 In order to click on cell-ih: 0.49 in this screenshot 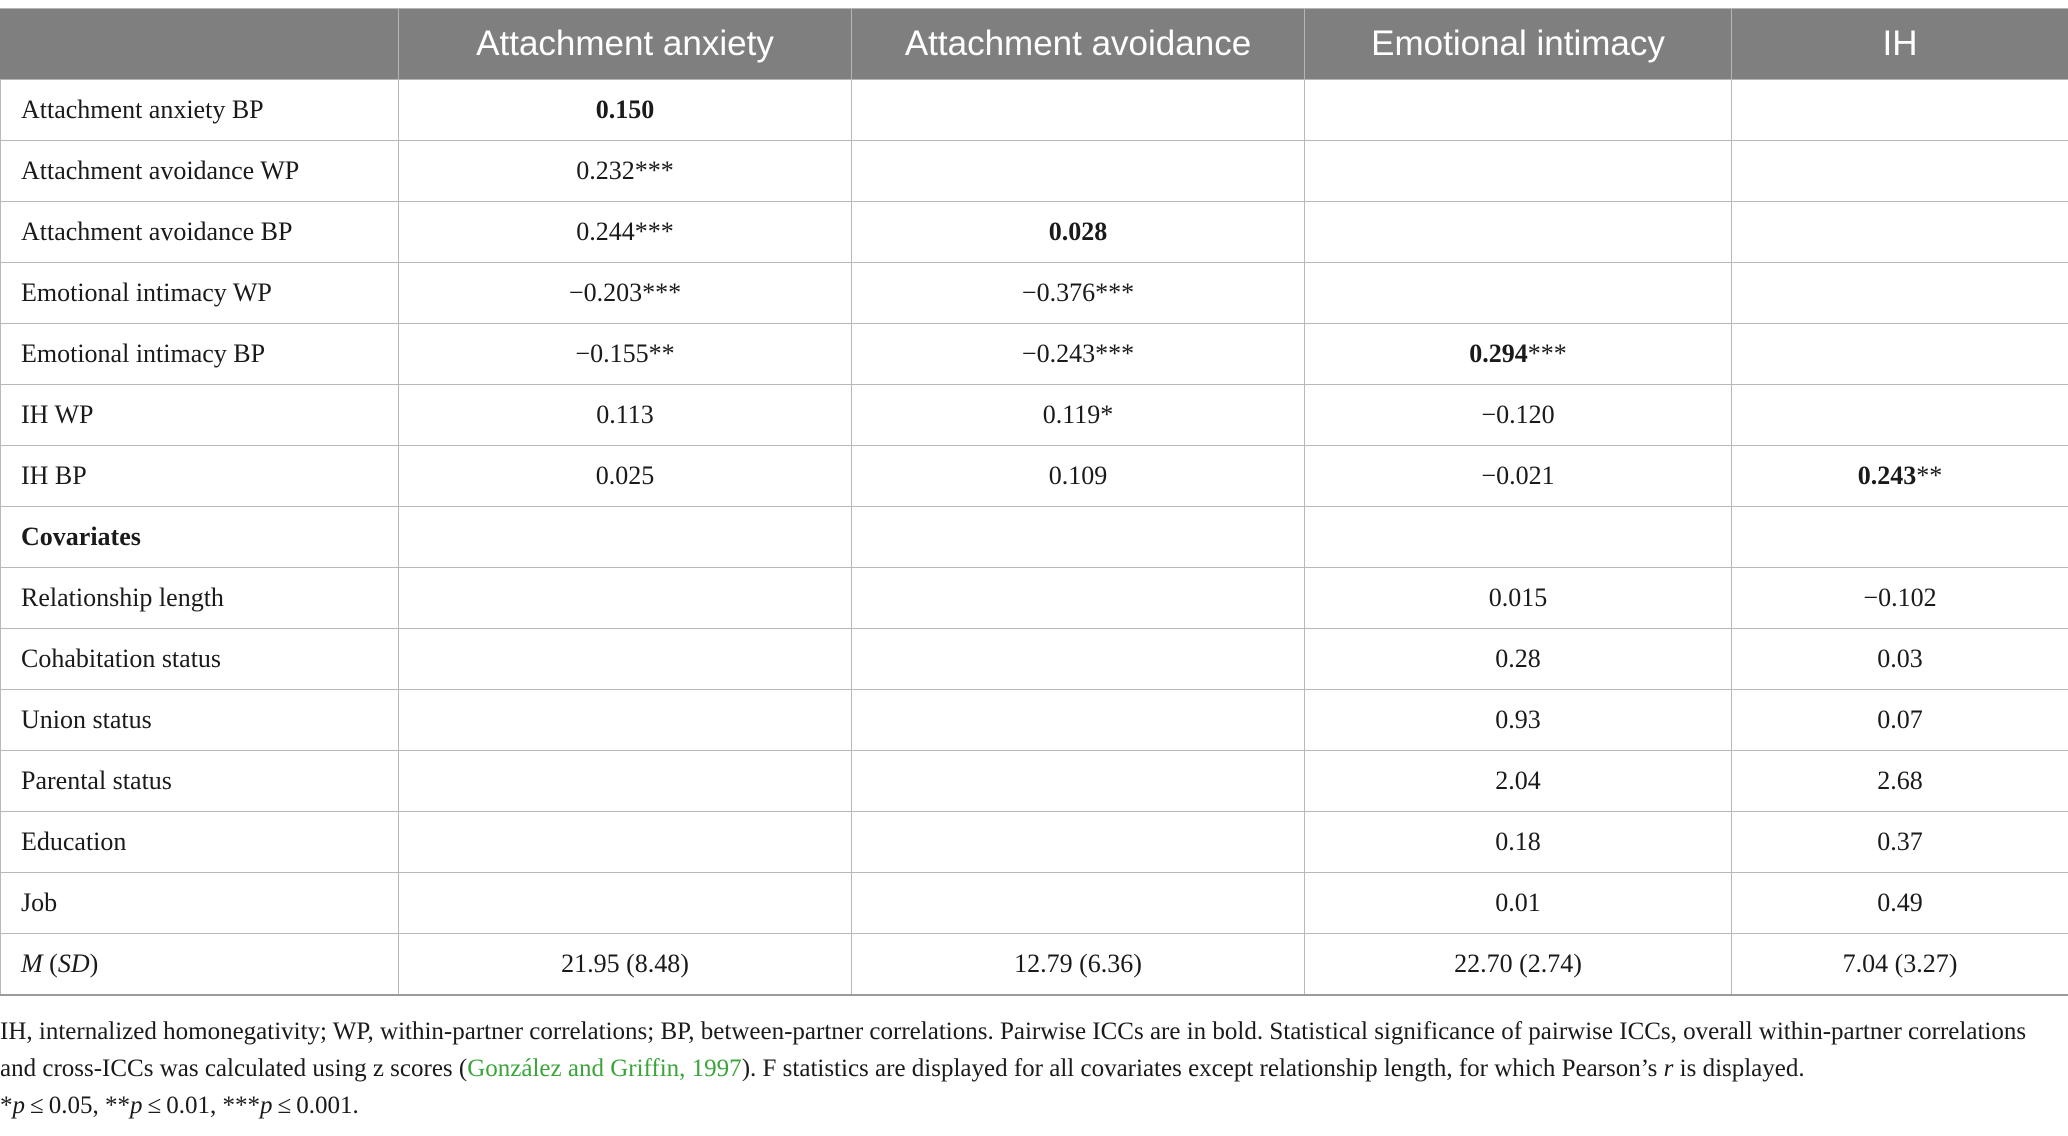, I will do `click(1899, 903)`.